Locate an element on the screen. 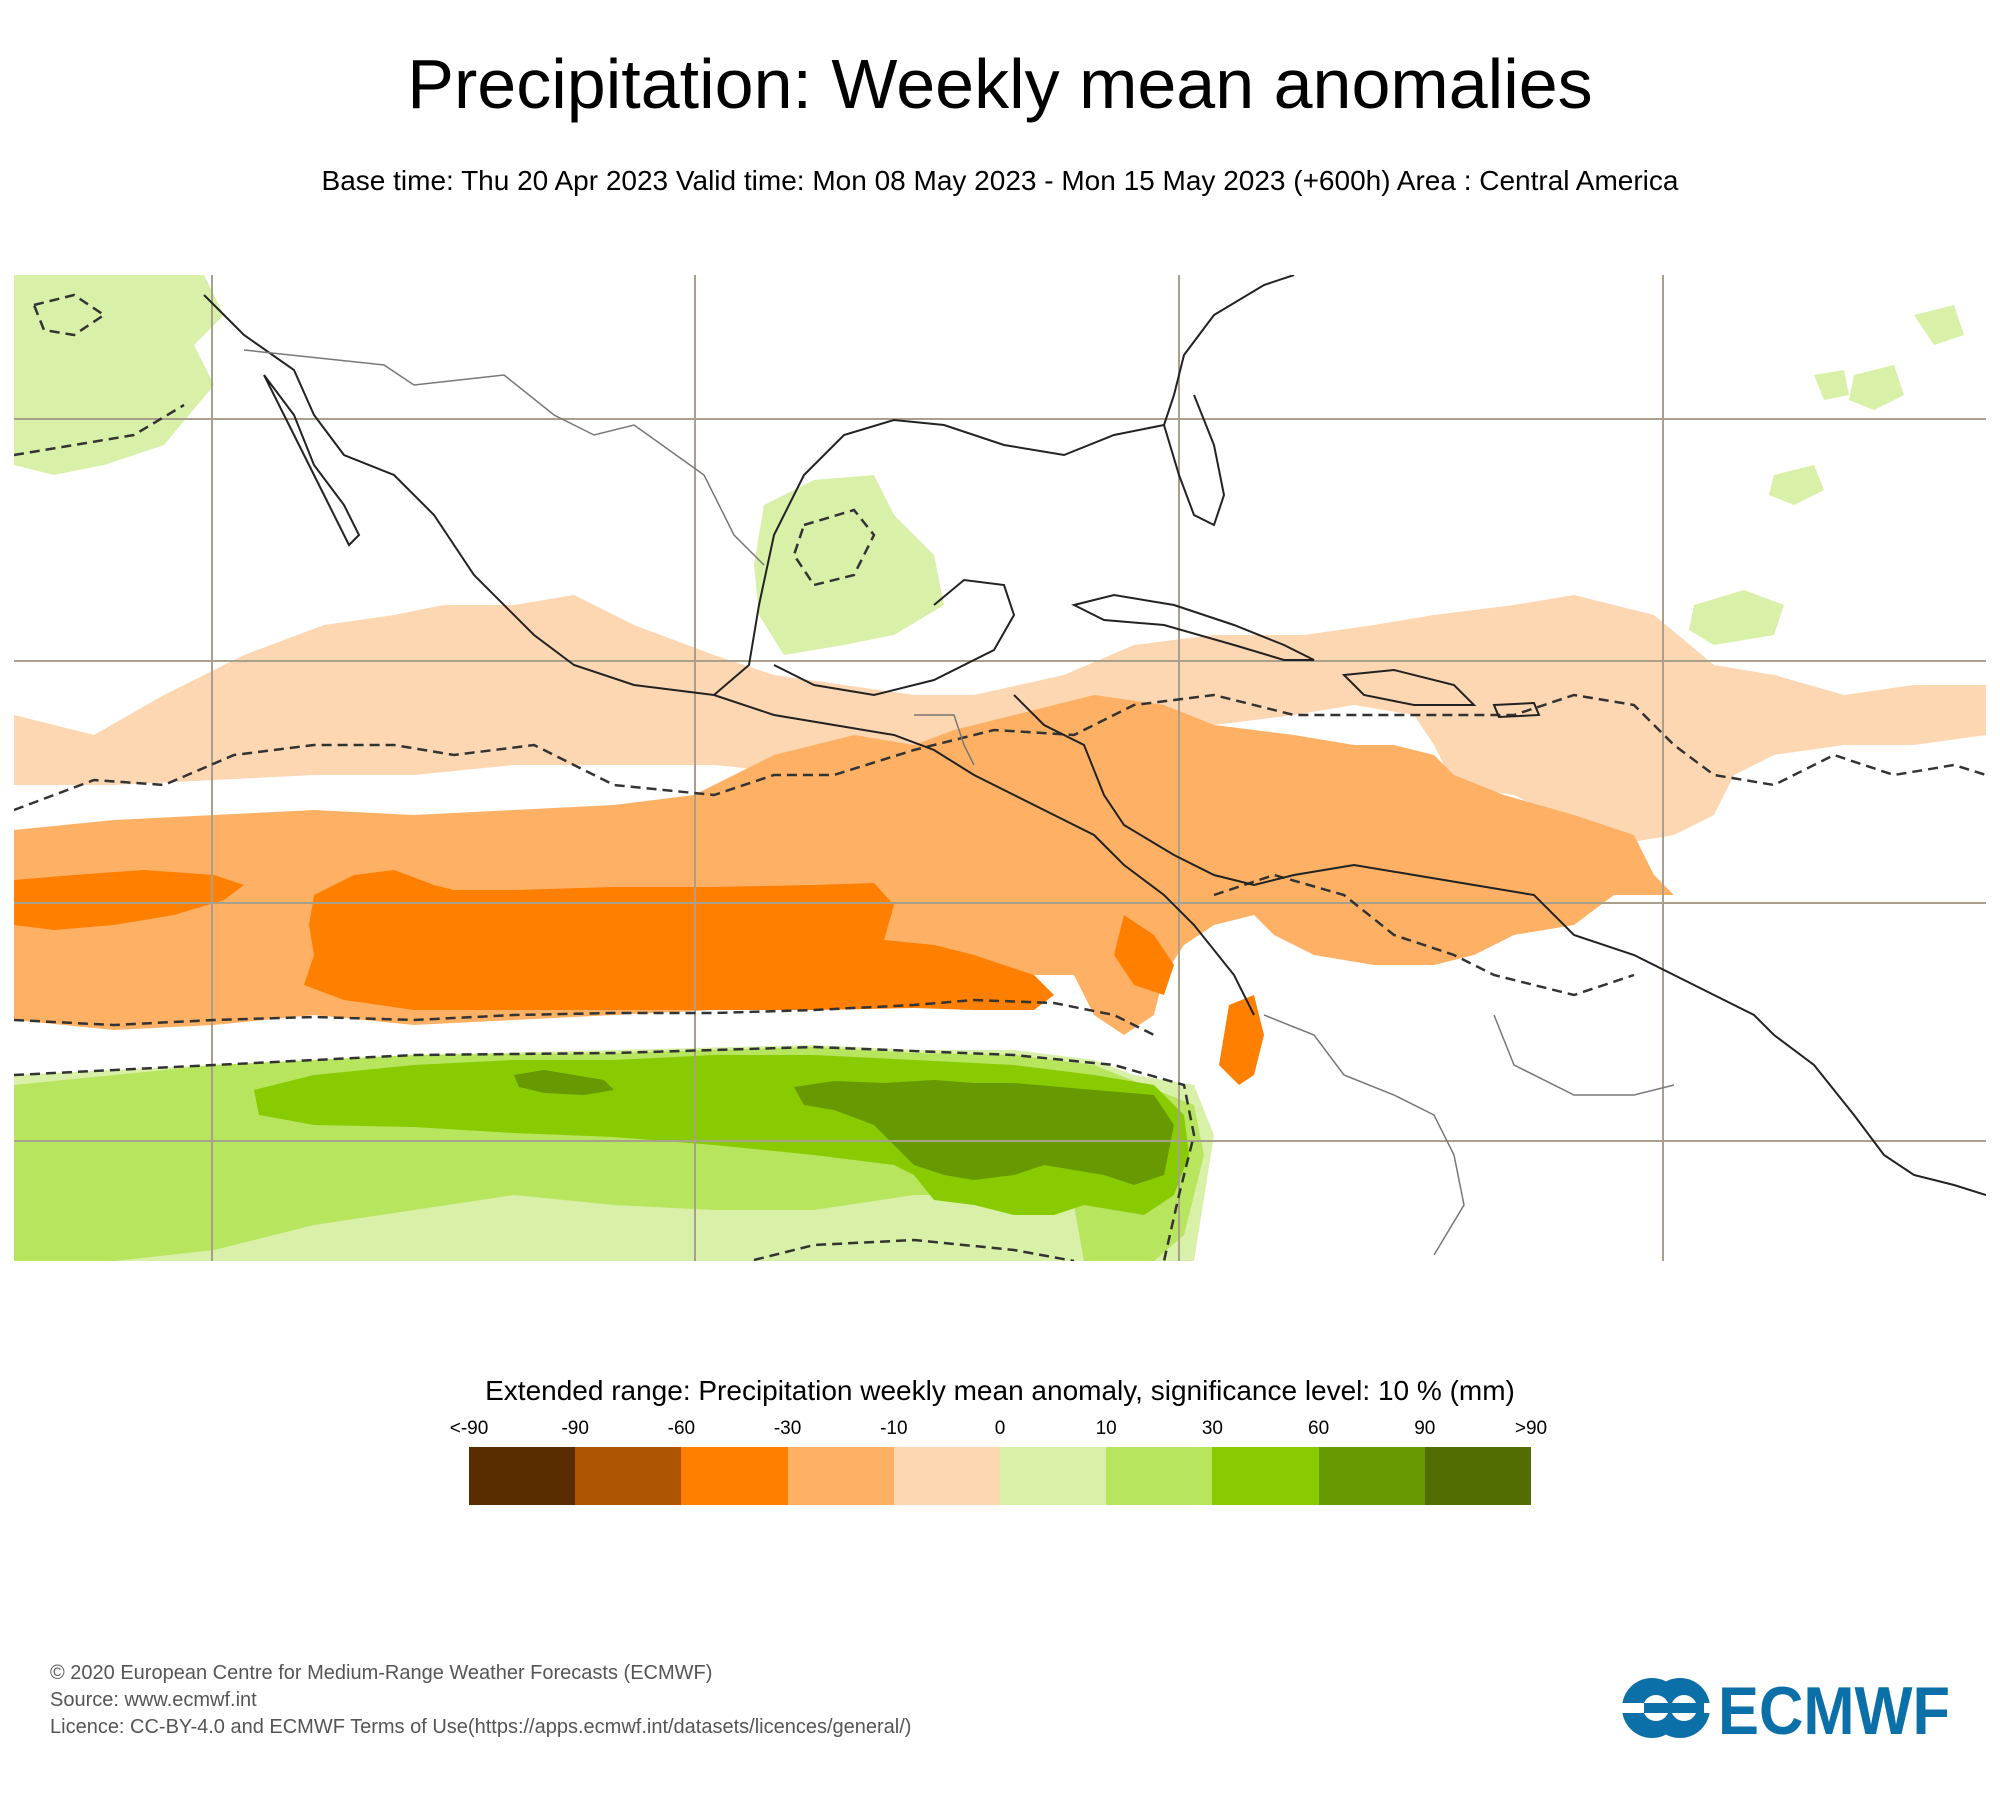 This screenshot has width=2000, height=1800. coastline-florida-peninsula is located at coordinates (1194, 460).